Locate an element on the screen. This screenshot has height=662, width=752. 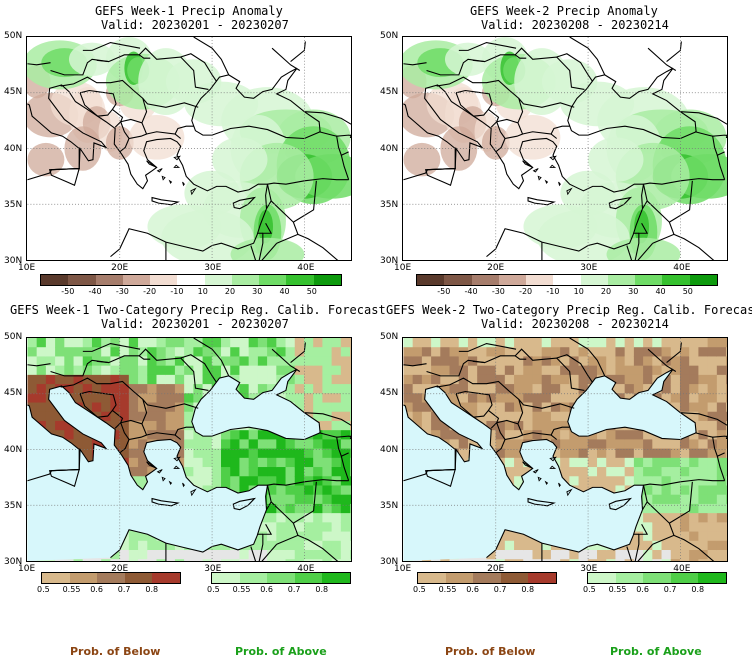
panel2-map is located at coordinates (565, 148).